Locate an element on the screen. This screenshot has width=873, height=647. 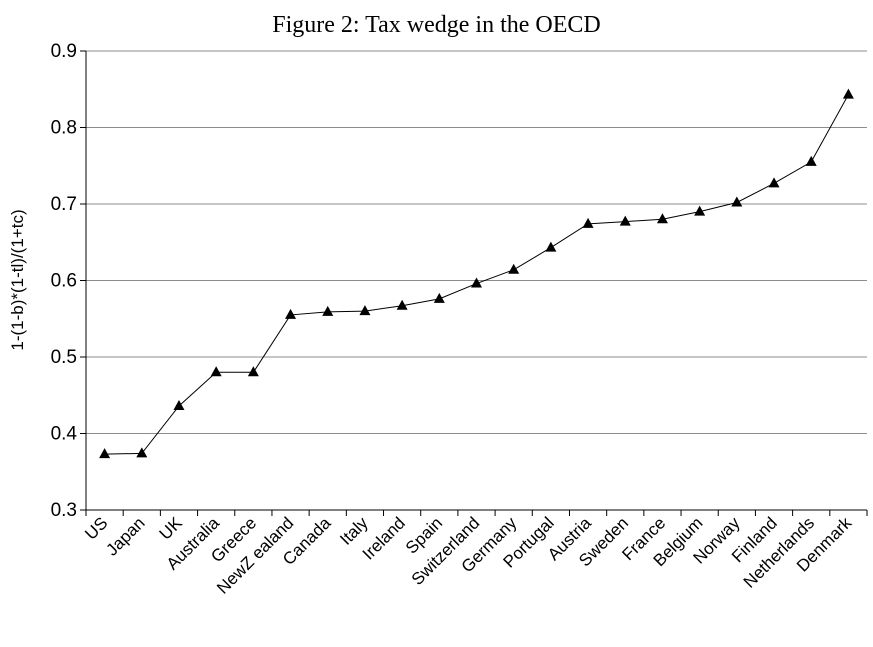
y-axis-label: 1-(1-b)*(1-tl)/(1+tc) is located at coordinates (17, 279).